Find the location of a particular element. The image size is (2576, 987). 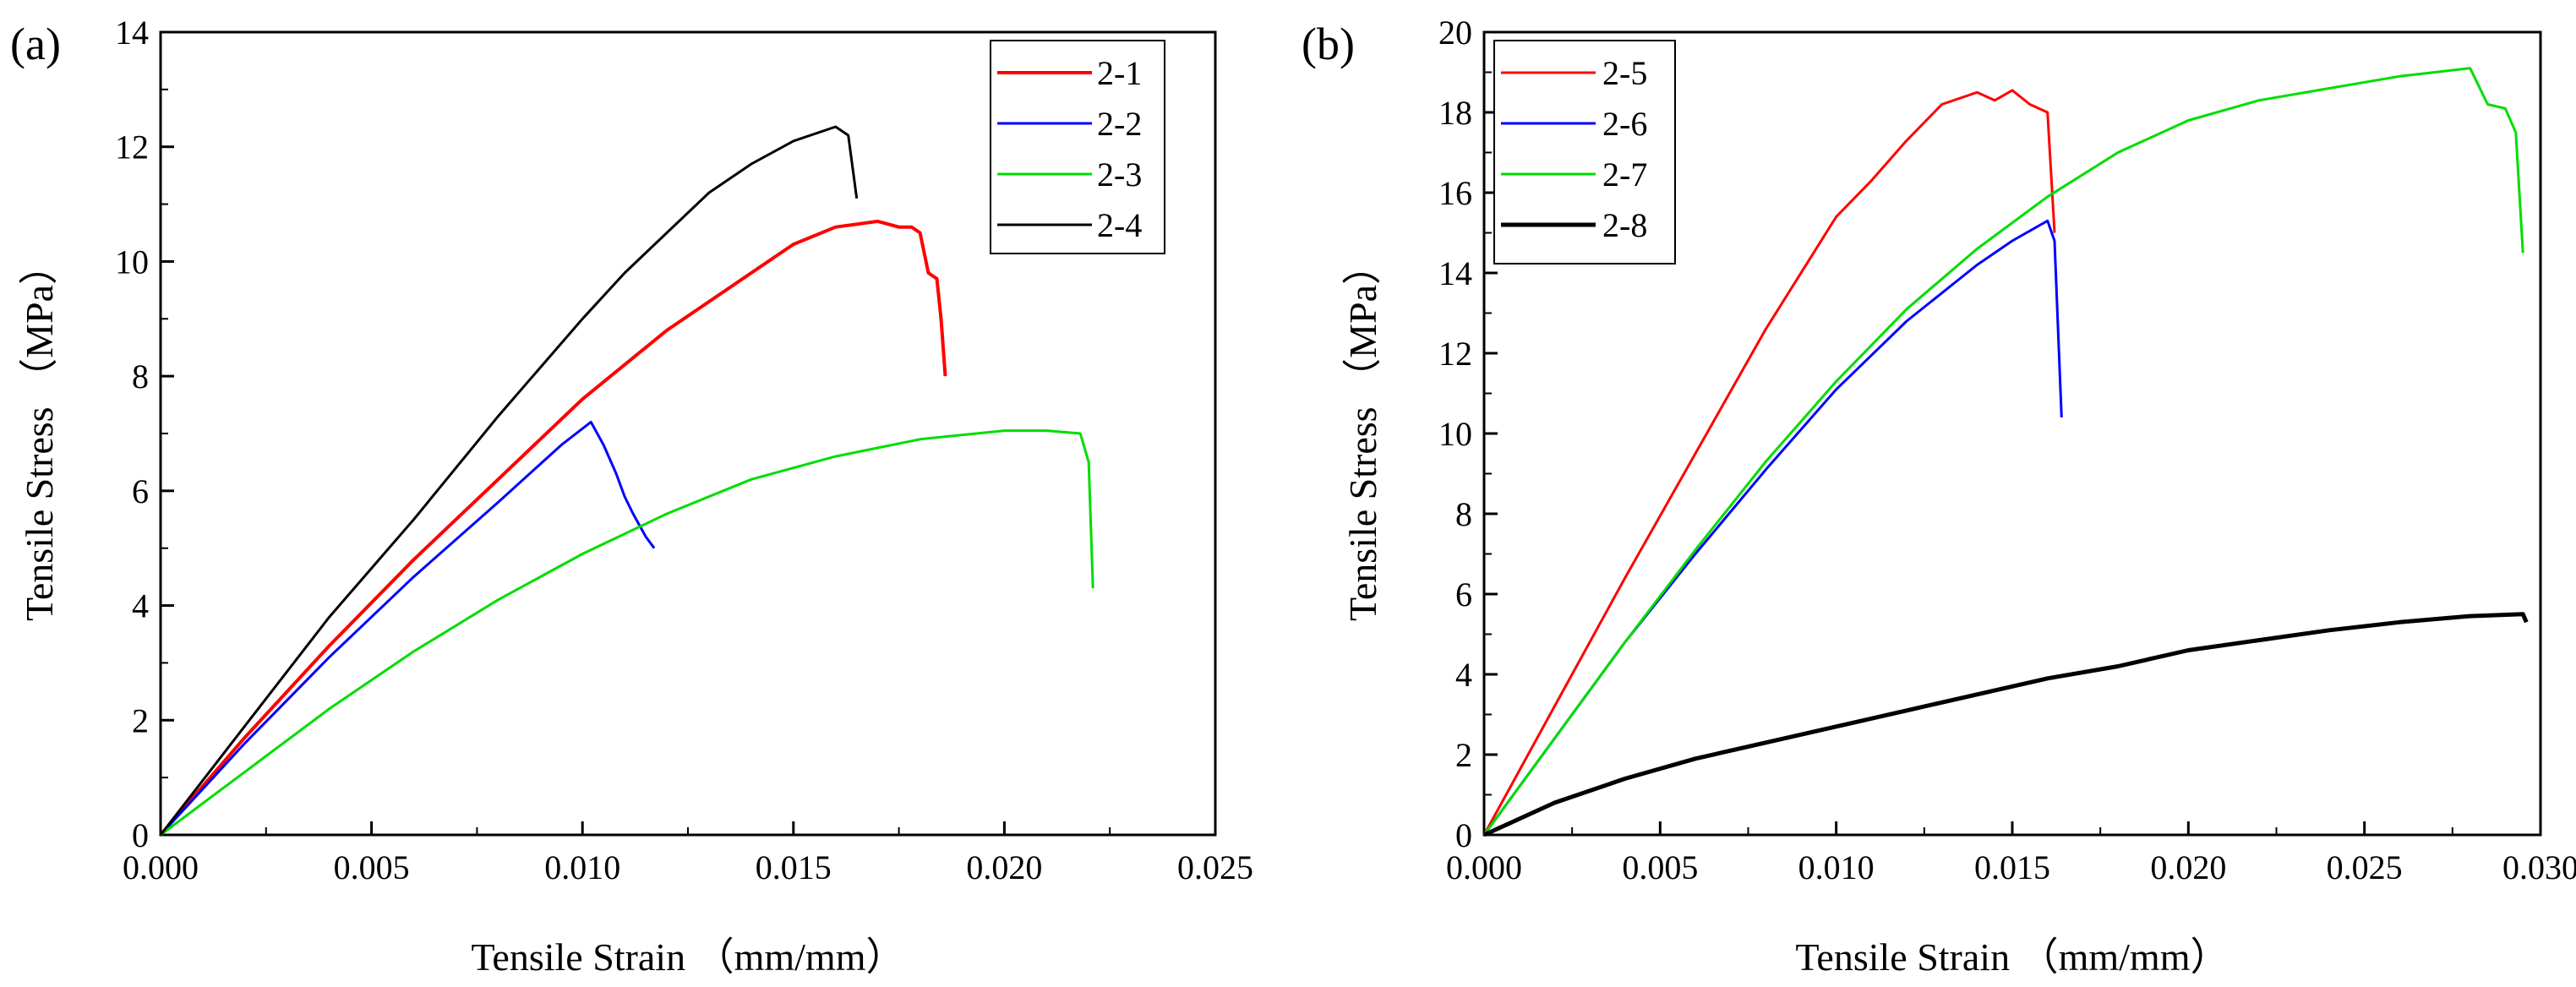

y-tick-label: 20 is located at coordinates (1455, 33).